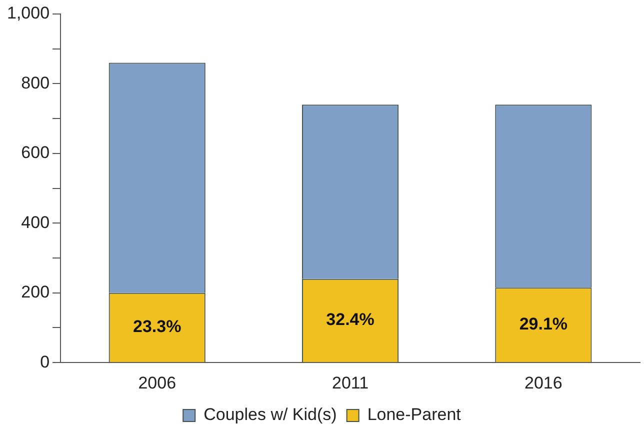  Describe the element at coordinates (45, 362) in the screenshot. I see `y-tick-label: 0` at that location.